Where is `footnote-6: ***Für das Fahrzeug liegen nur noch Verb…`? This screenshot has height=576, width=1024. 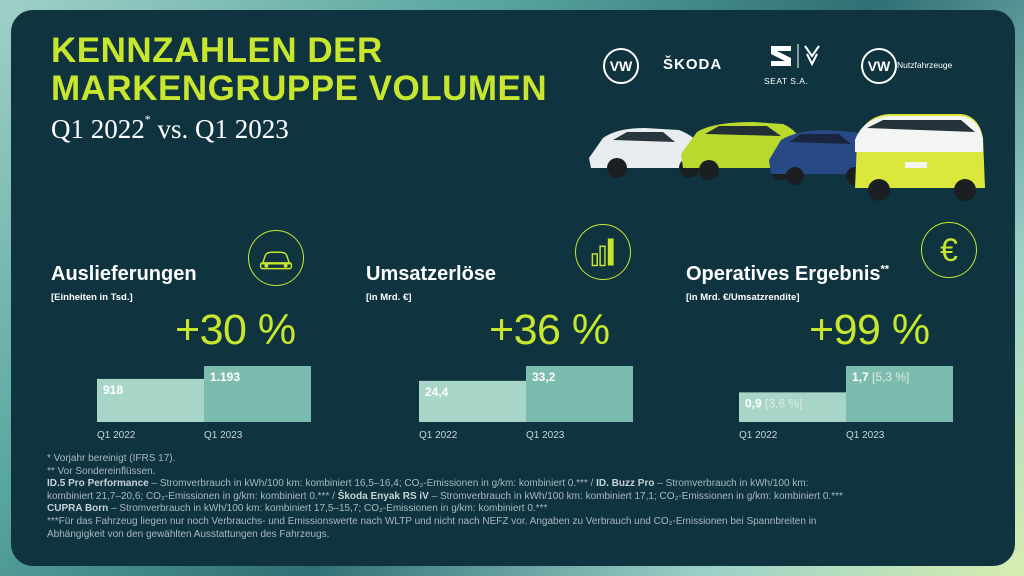
footnote-6: ***Für das Fahrzeug liegen nur noch Verb… is located at coordinates (432, 521).